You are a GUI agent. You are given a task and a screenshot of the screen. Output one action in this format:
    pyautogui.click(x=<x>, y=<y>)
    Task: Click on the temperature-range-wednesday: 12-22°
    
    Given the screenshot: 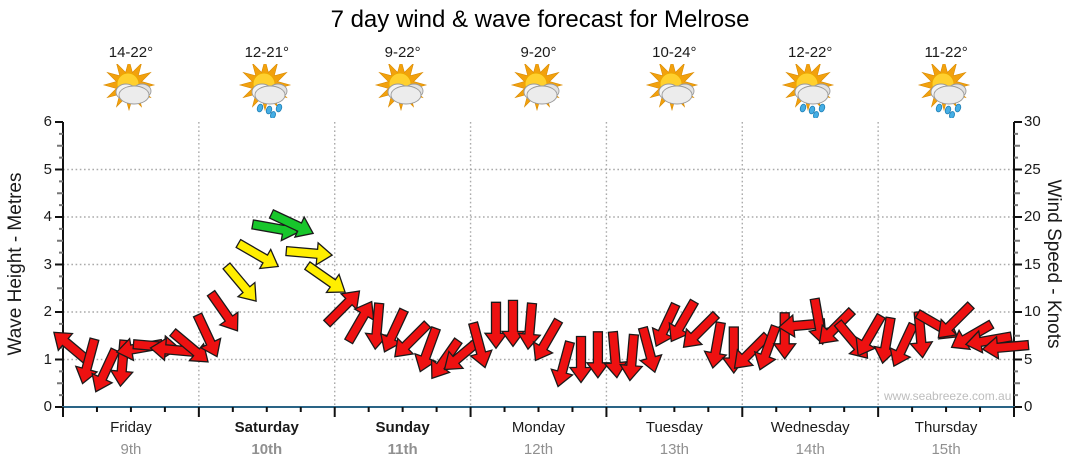 What is the action you would take?
    pyautogui.click(x=810, y=52)
    